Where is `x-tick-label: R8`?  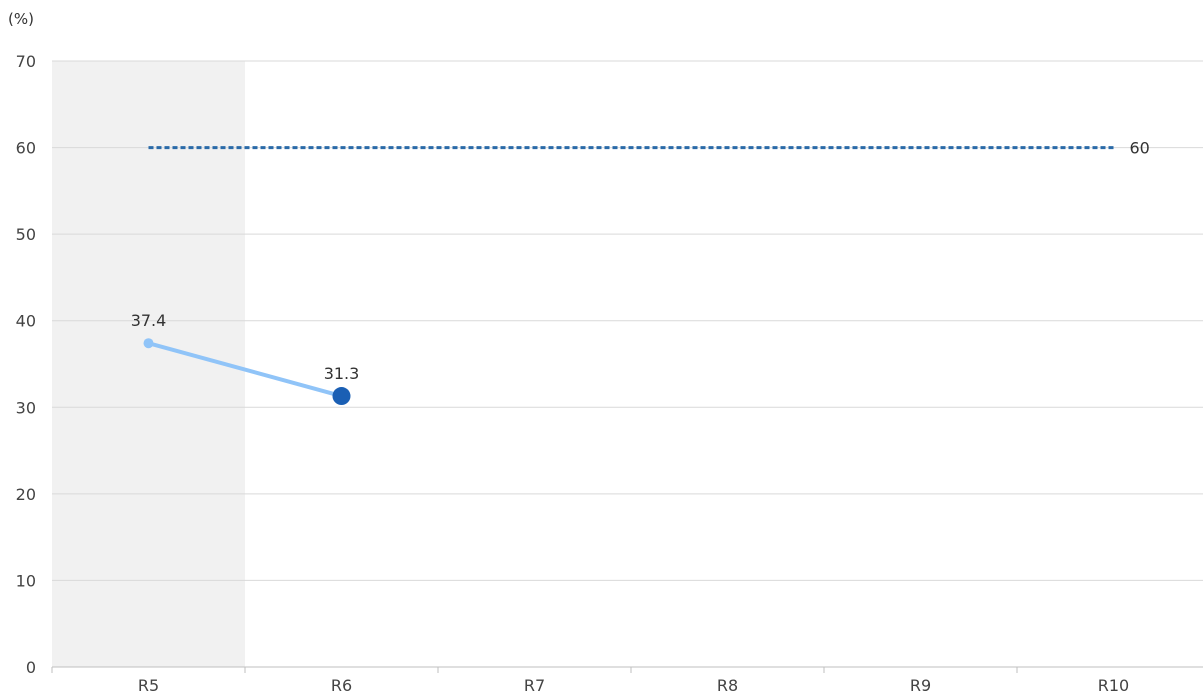
x-tick-label: R8 is located at coordinates (727, 685).